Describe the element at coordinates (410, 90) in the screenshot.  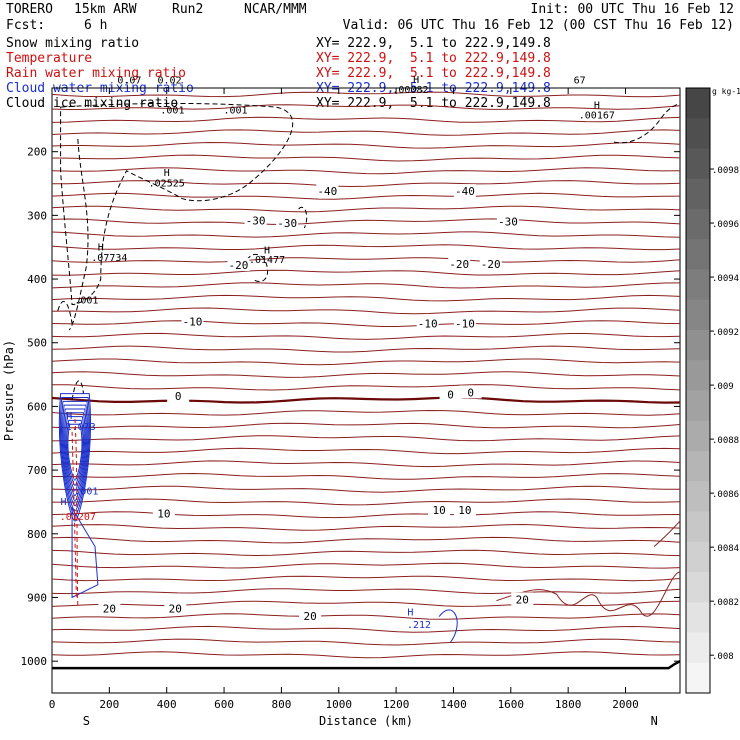
I see `field-value-label: .00082` at that location.